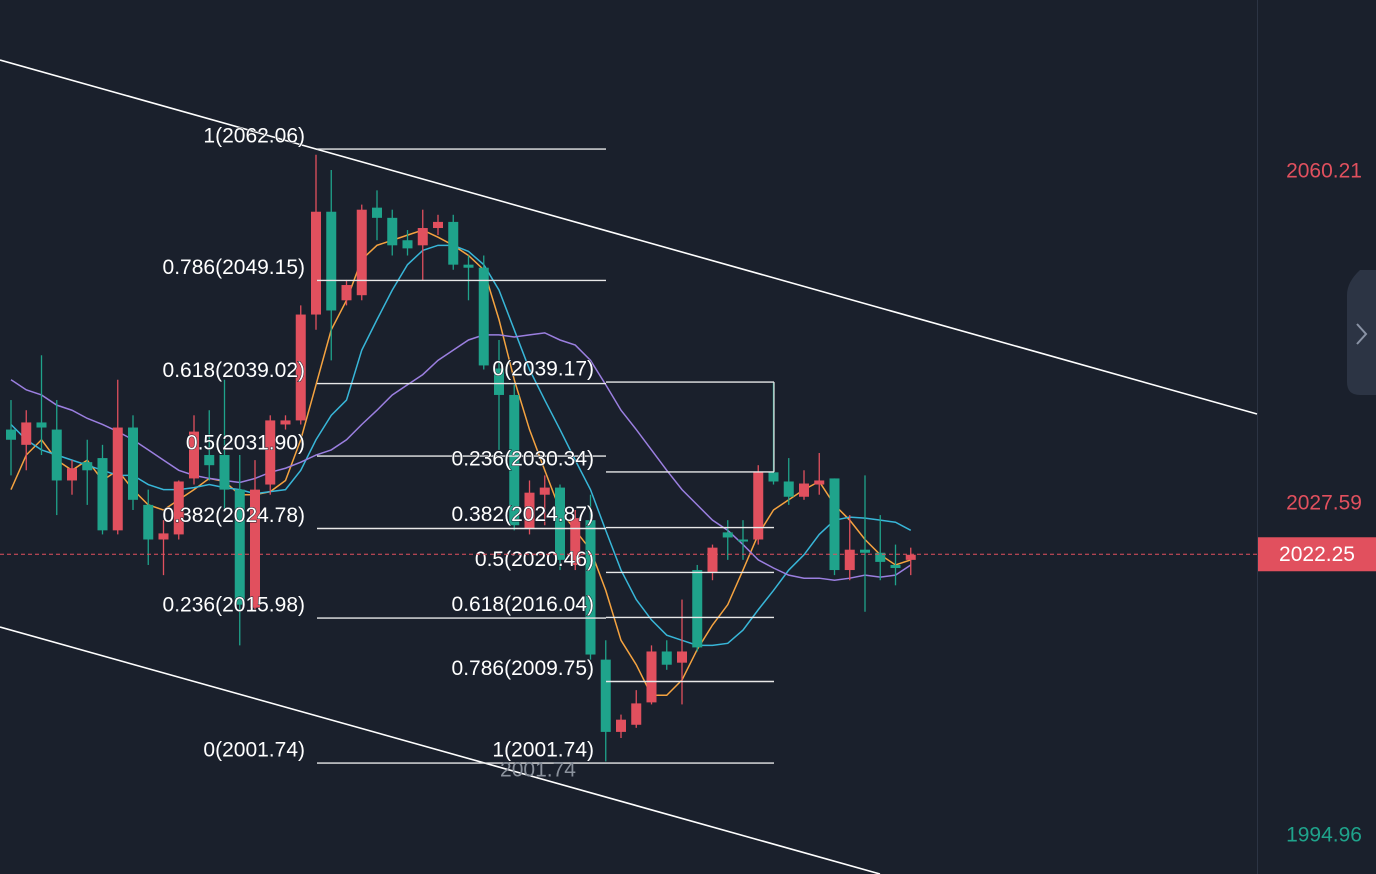  What do you see at coordinates (254, 136) in the screenshot?
I see `fib-level-label: 1(2062.06)` at bounding box center [254, 136].